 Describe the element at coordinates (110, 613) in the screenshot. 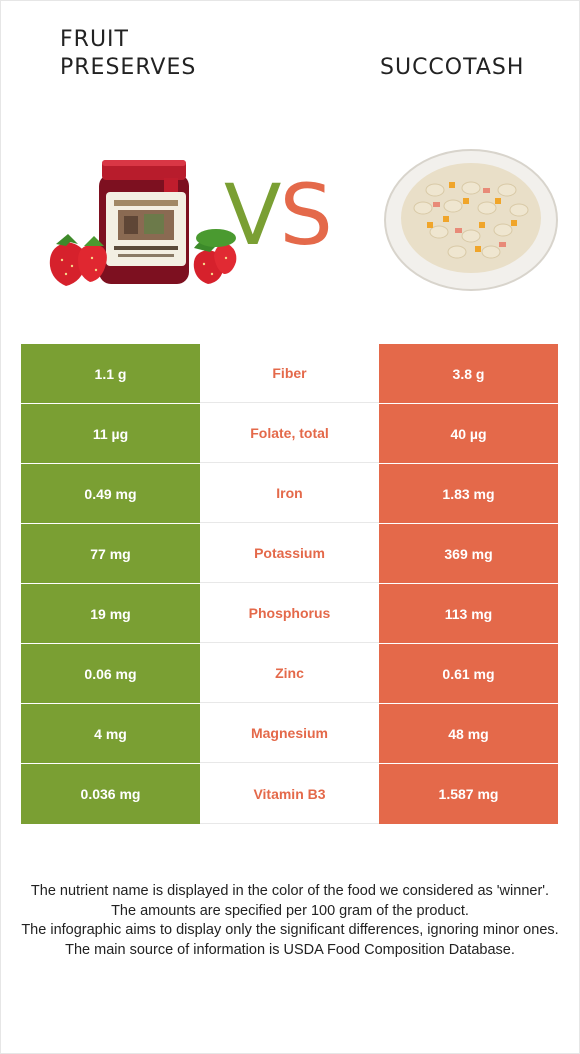

I see `left-value: 19 mg` at that location.